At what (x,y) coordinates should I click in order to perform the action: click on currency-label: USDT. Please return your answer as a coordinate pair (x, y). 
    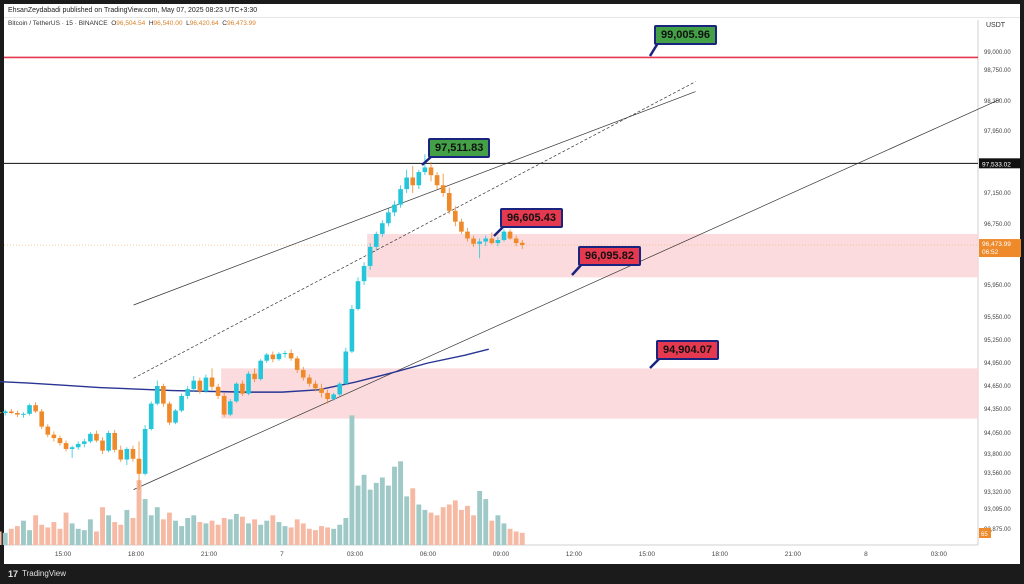
    Looking at the image, I should click on (996, 25).